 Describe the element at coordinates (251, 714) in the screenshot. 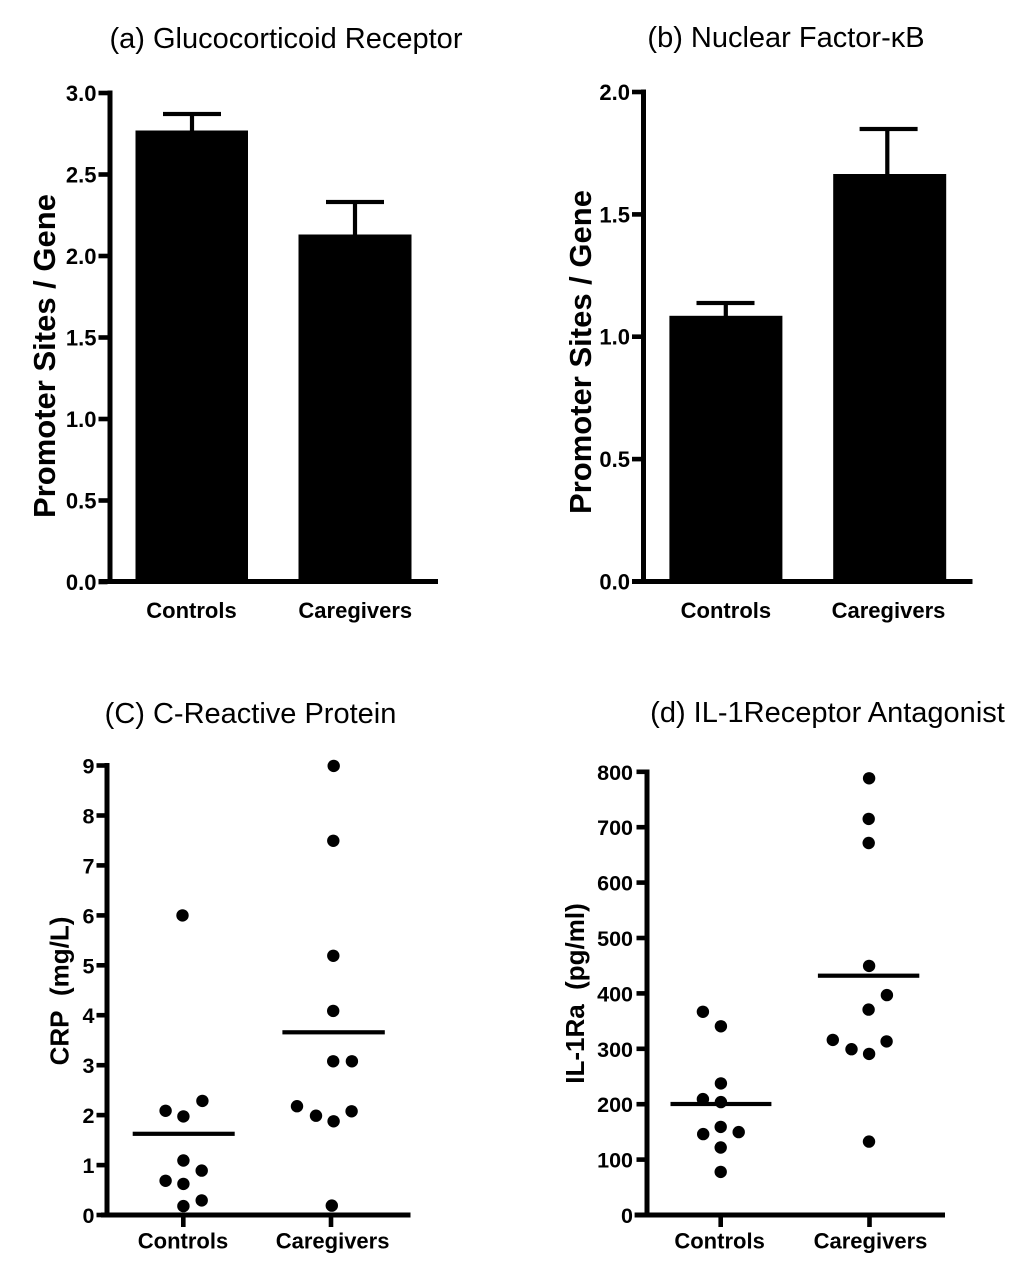

I see `svg-text: (C) C-Reactive Protein` at that location.